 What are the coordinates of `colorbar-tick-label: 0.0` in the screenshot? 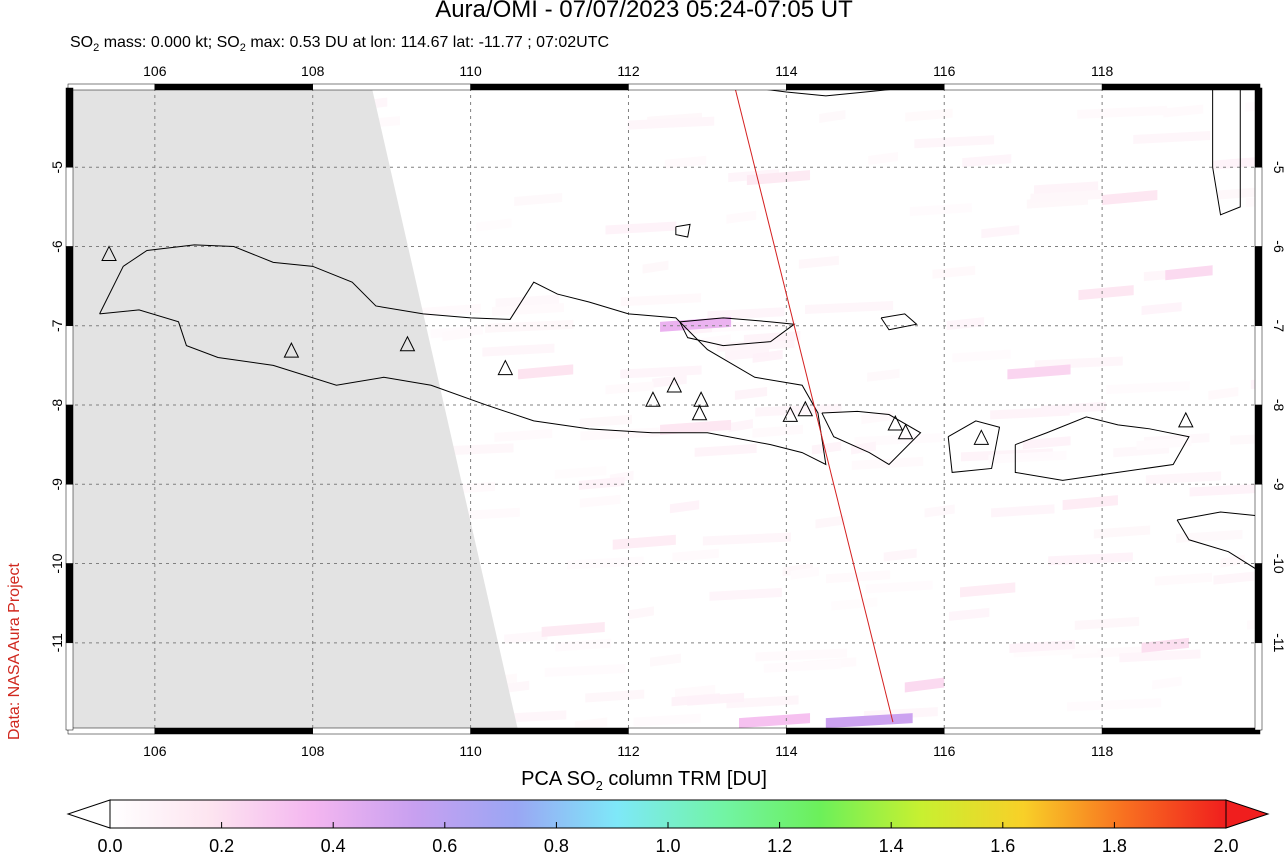 It's located at (109, 845).